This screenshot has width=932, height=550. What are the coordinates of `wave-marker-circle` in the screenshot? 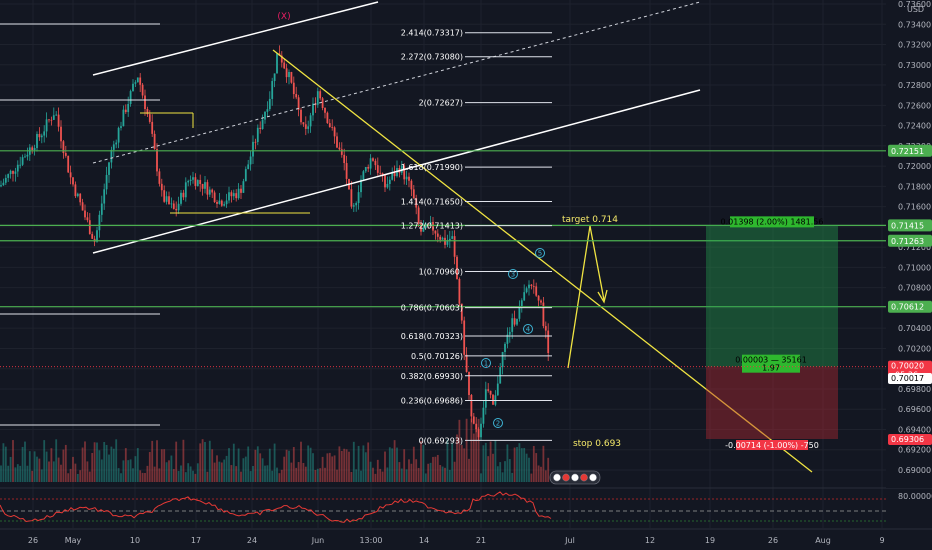 It's located at (528, 329).